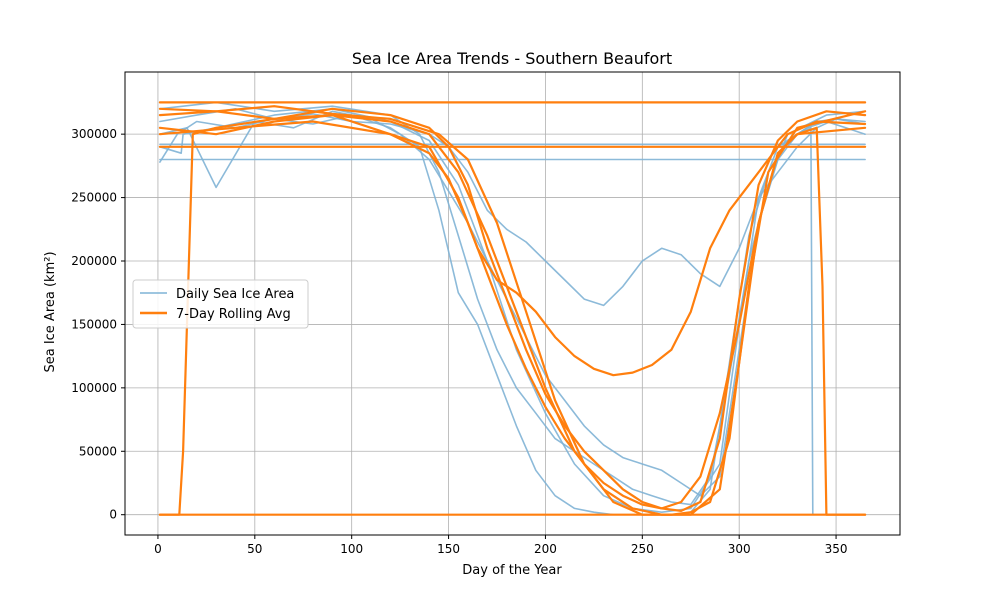  I want to click on x-tick-label: 350, so click(836, 549).